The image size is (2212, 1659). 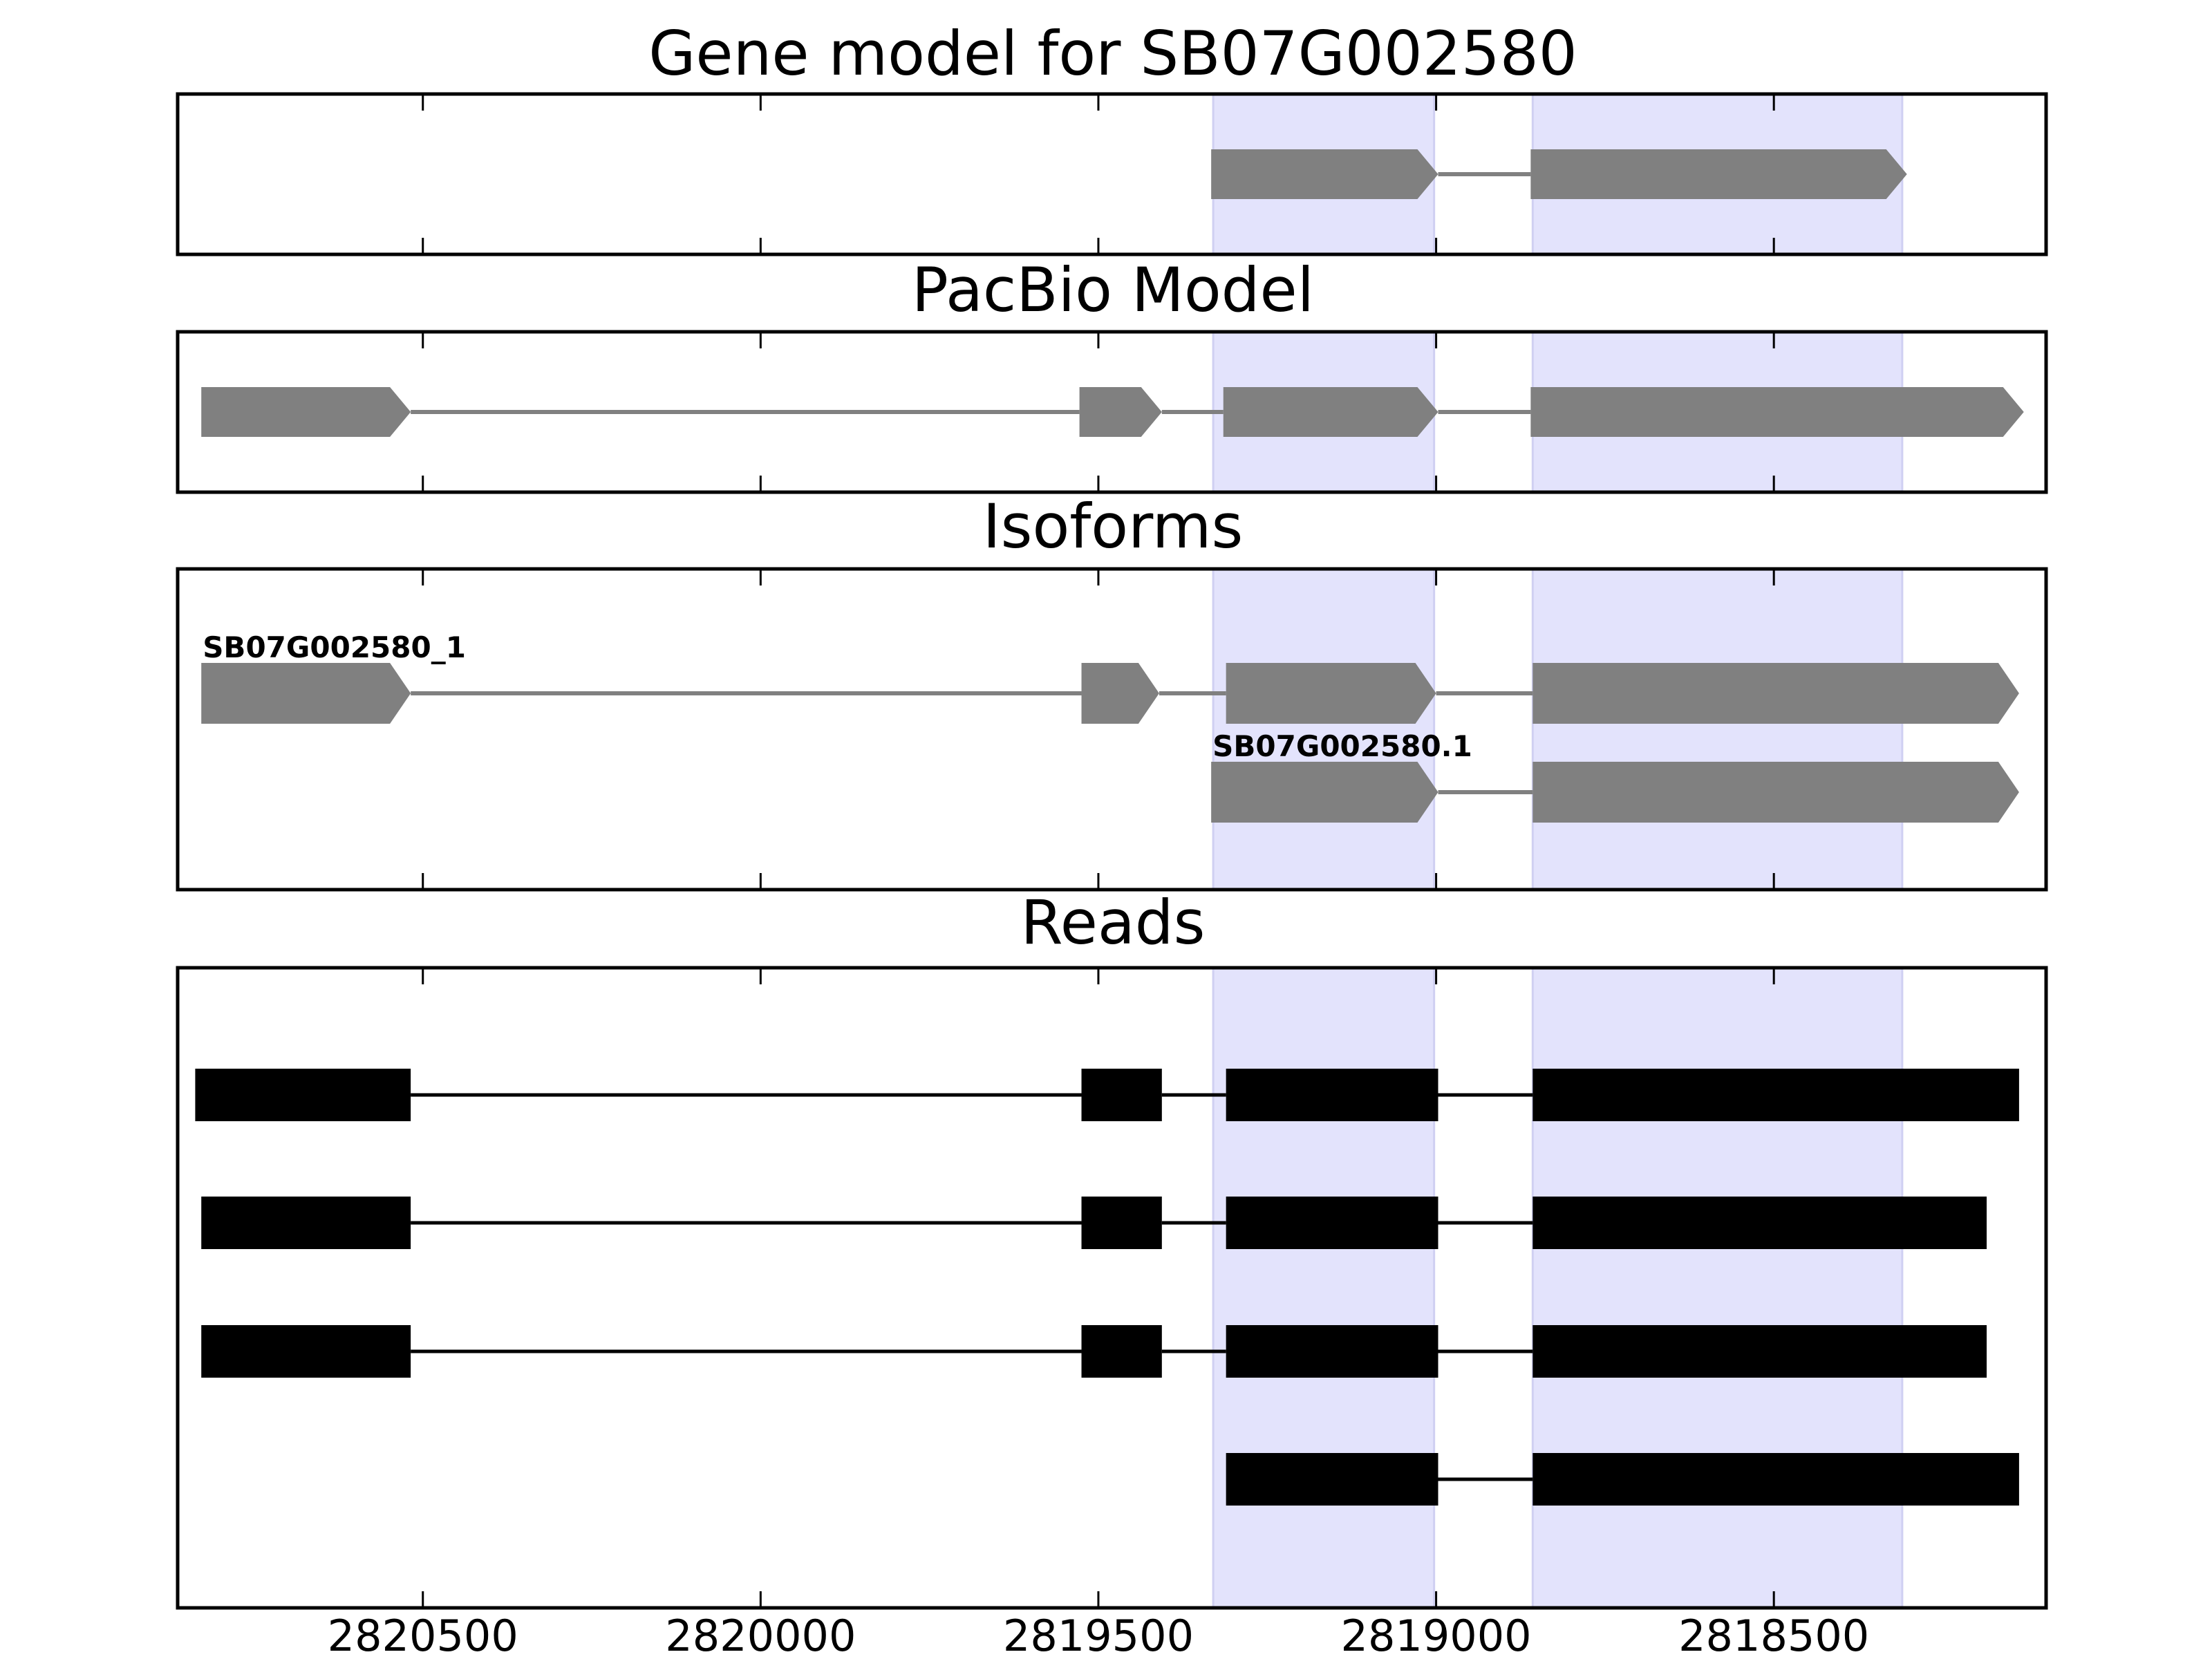 What do you see at coordinates (1113, 290) in the screenshot?
I see `panel-title-pacbio-model: PacBio Model` at bounding box center [1113, 290].